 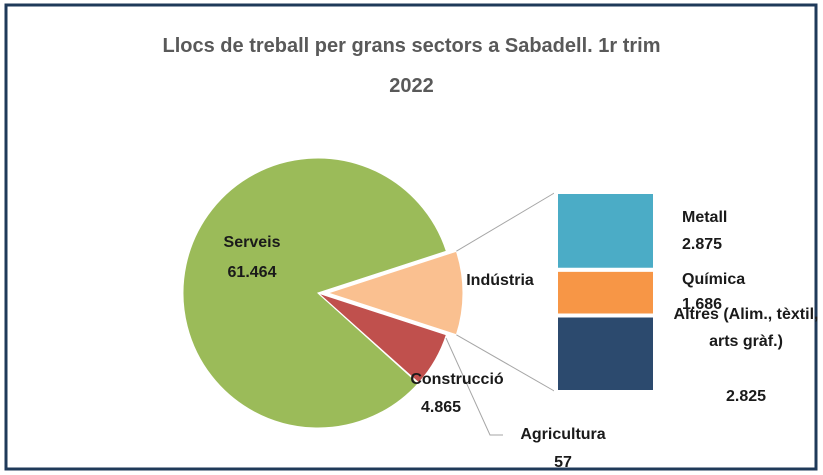 What do you see at coordinates (713, 279) in the screenshot?
I see `breakout-label: Química` at bounding box center [713, 279].